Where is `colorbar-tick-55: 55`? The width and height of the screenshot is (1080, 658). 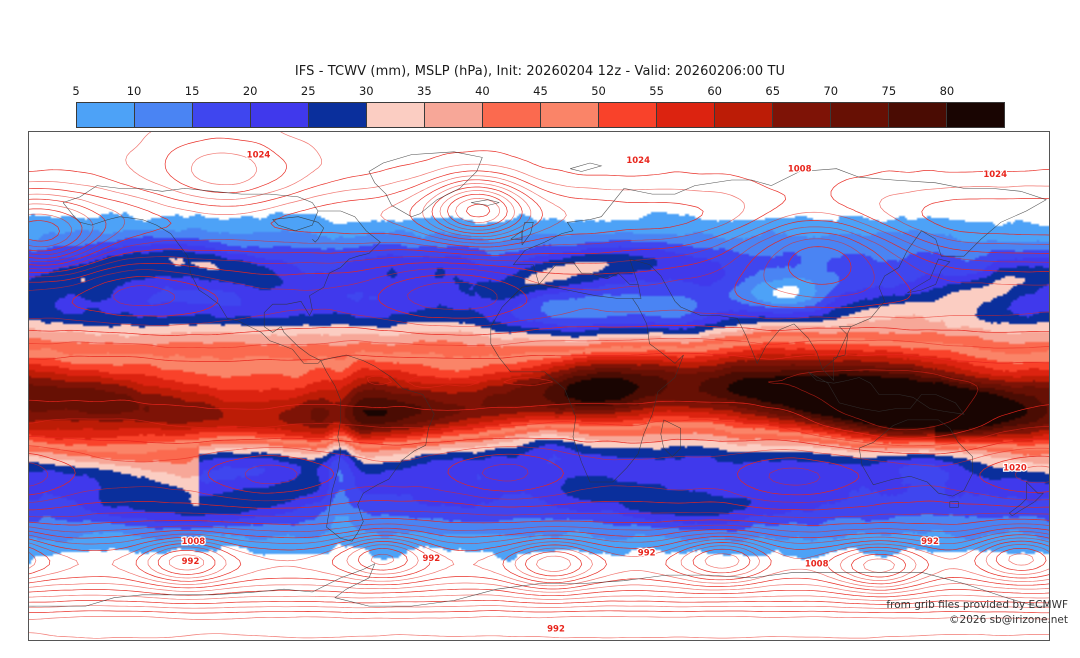
colorbar-tick-55: 55 is located at coordinates (656, 91).